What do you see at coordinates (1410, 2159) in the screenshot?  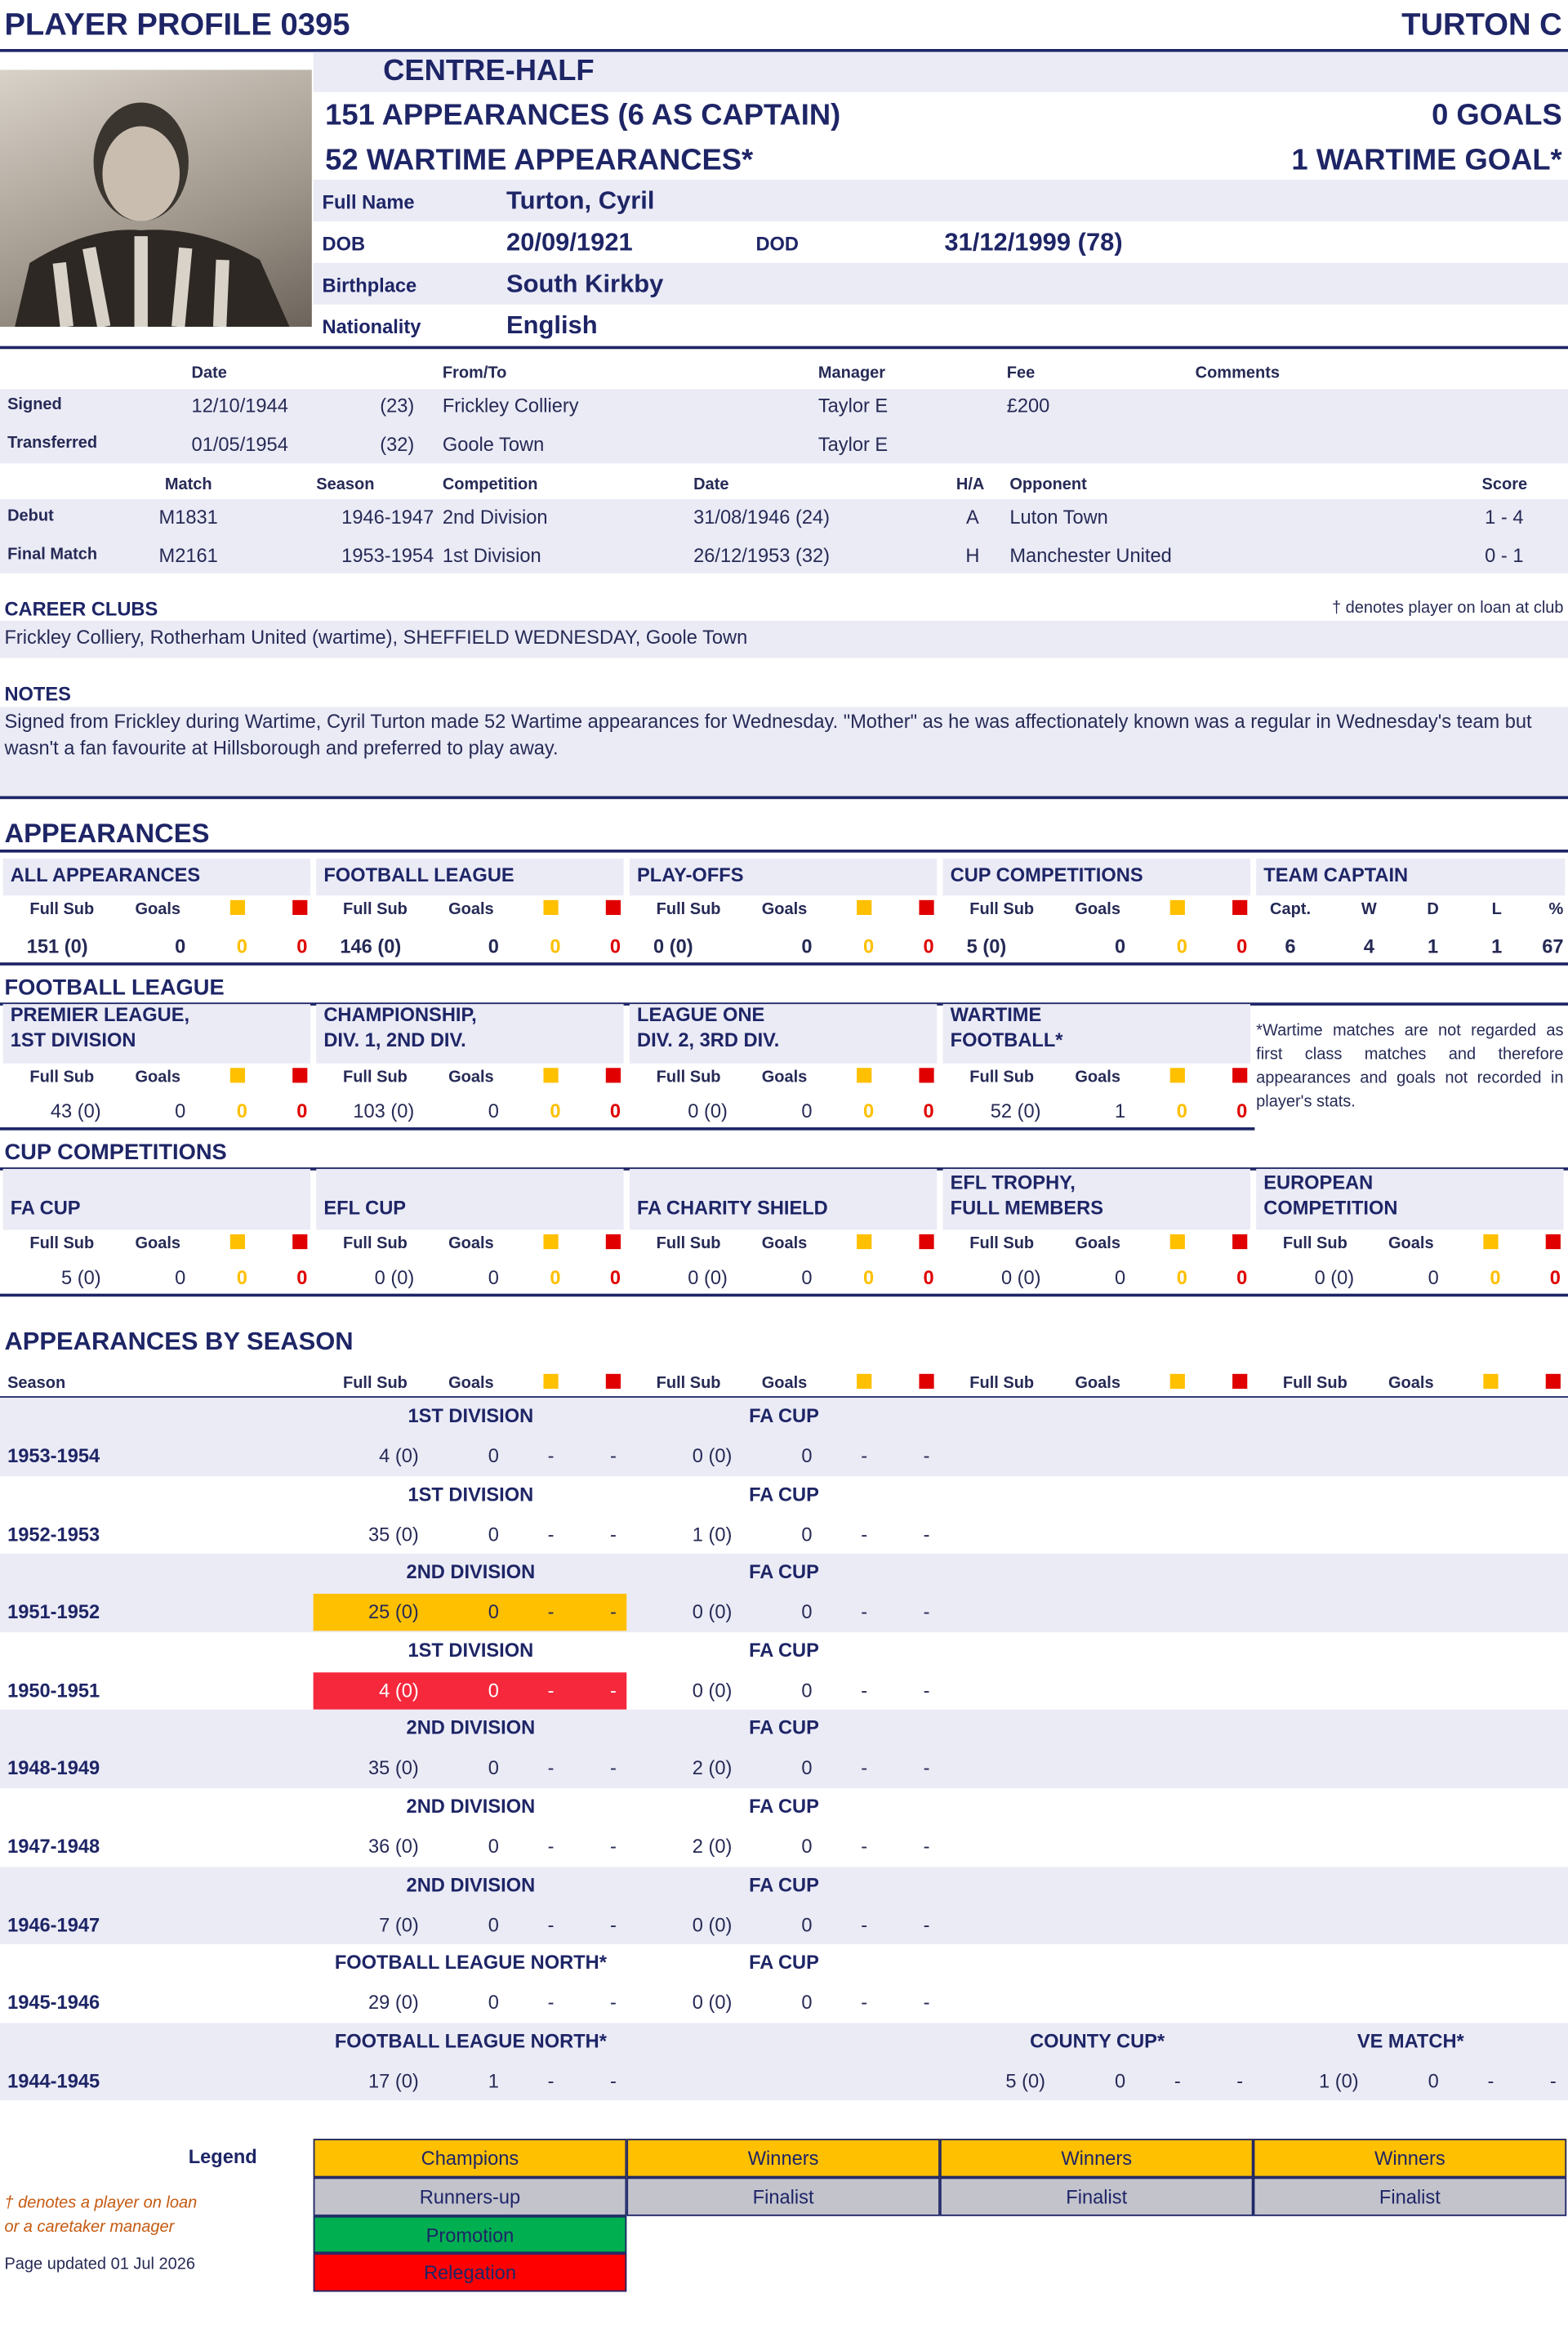 I see `legend-label: Winners` at bounding box center [1410, 2159].